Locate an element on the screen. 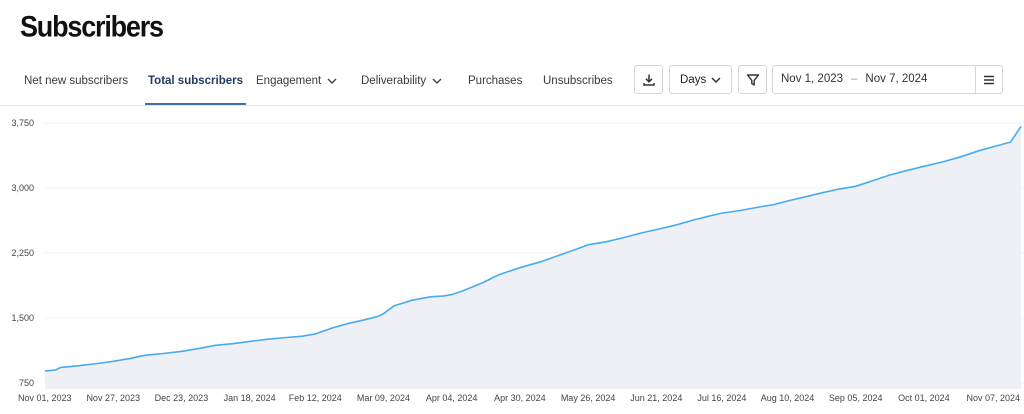 The width and height of the screenshot is (1024, 414). x-tick-label: Jun 21, 2024 is located at coordinates (656, 398).